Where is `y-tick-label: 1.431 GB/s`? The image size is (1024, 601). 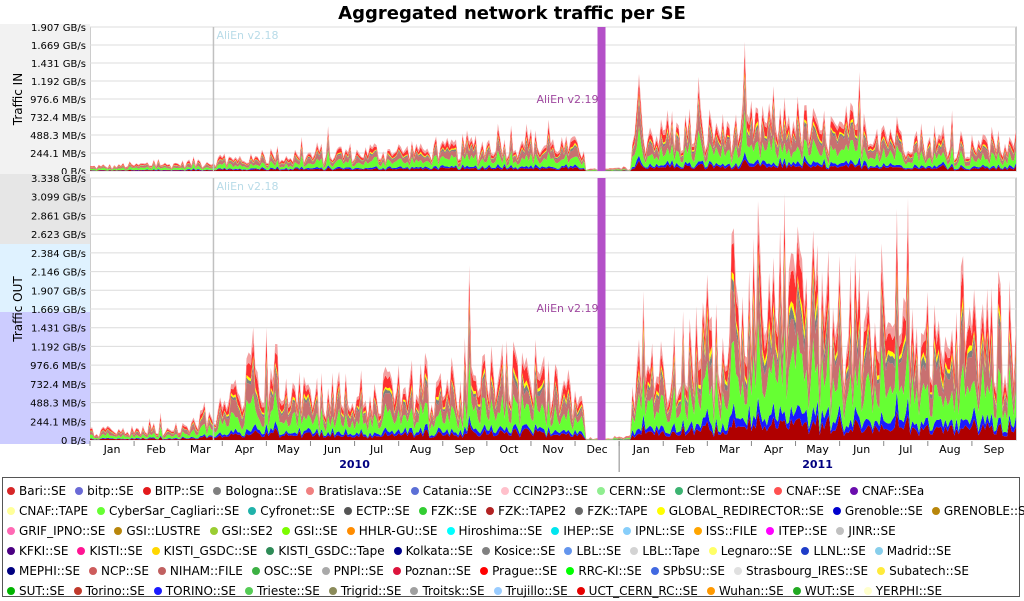 y-tick-label: 1.431 GB/s is located at coordinates (58, 64).